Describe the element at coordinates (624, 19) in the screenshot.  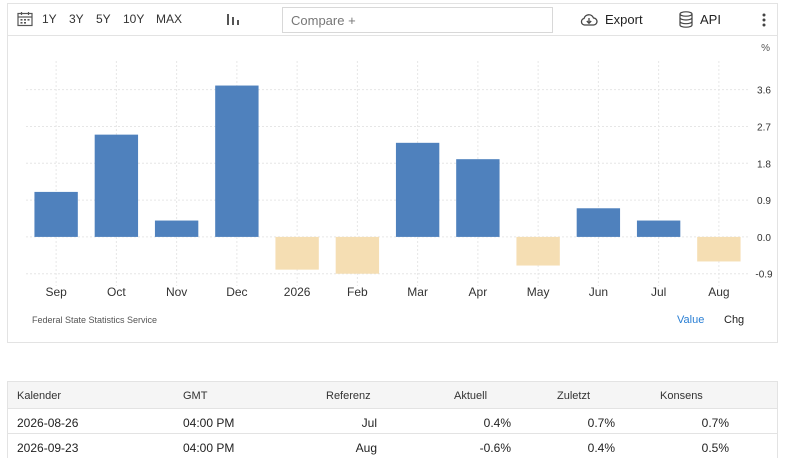
I see `export-button: Export` at that location.